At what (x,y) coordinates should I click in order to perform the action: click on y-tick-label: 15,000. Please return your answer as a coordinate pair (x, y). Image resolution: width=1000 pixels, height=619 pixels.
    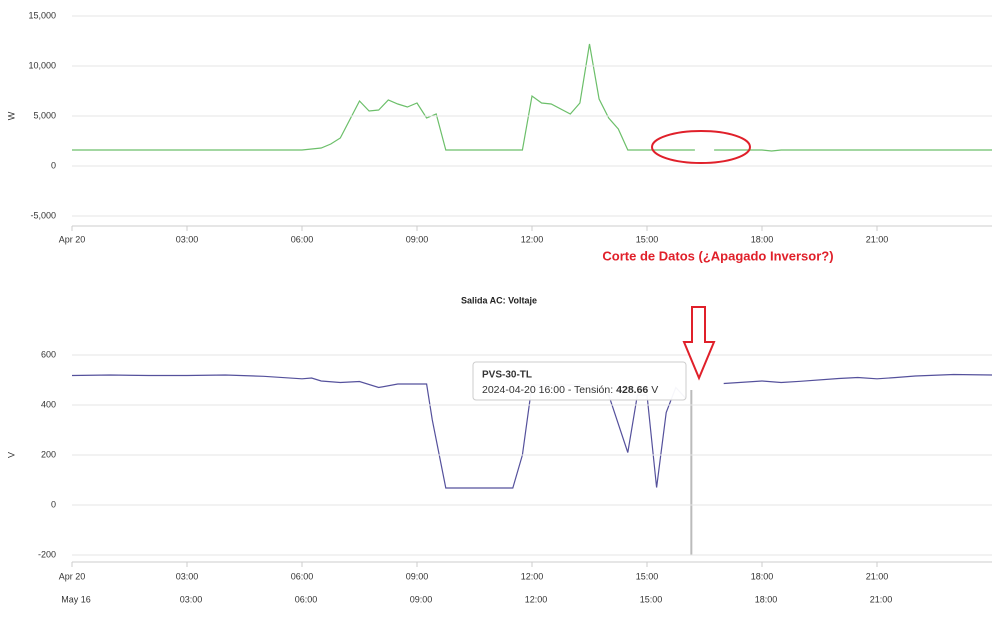
    Looking at the image, I should click on (42, 15).